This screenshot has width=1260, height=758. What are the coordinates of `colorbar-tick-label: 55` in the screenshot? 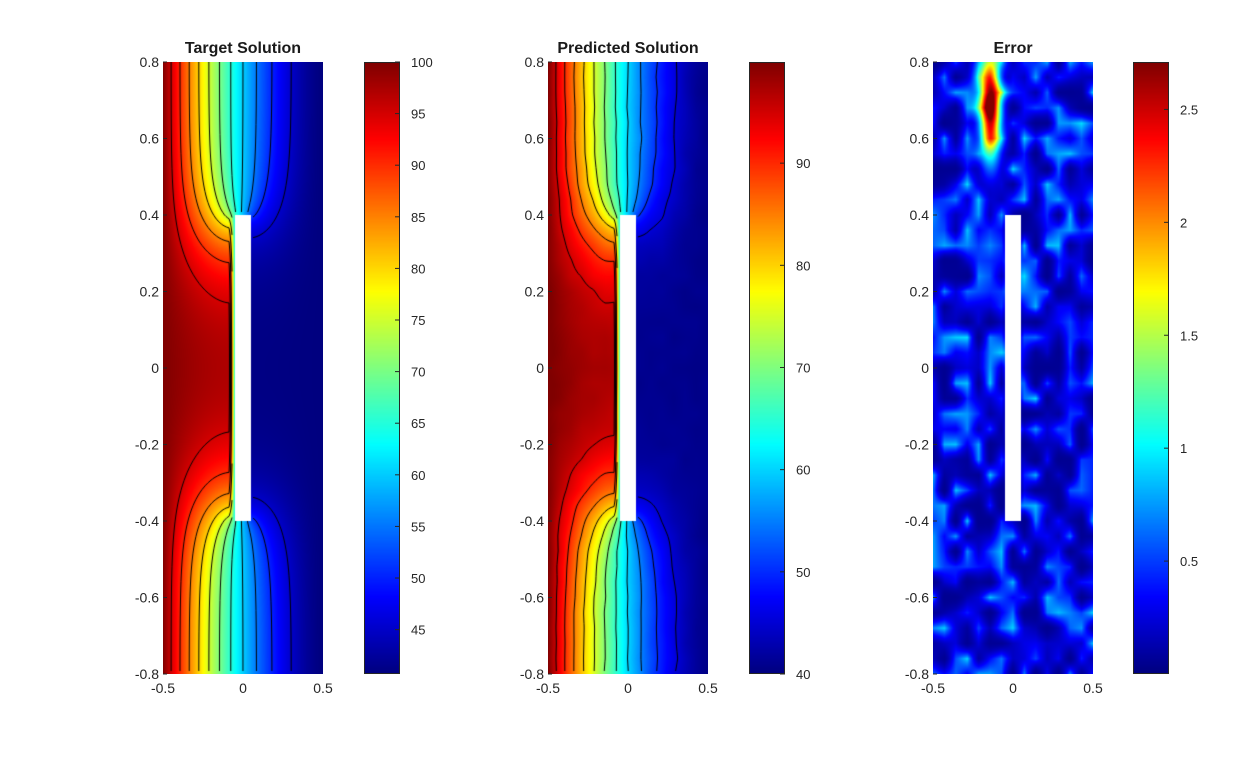 It's located at (418, 526).